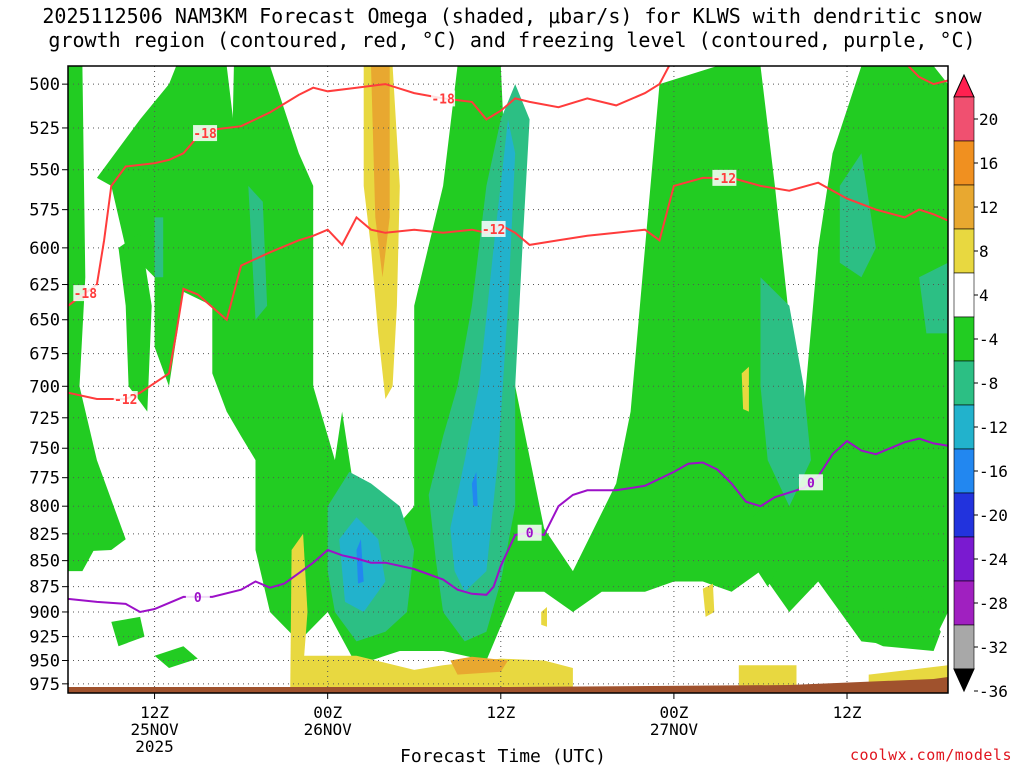 This screenshot has width=1024, height=768. What do you see at coordinates (745, 389) in the screenshot?
I see `omega-yellow-e2` at bounding box center [745, 389].